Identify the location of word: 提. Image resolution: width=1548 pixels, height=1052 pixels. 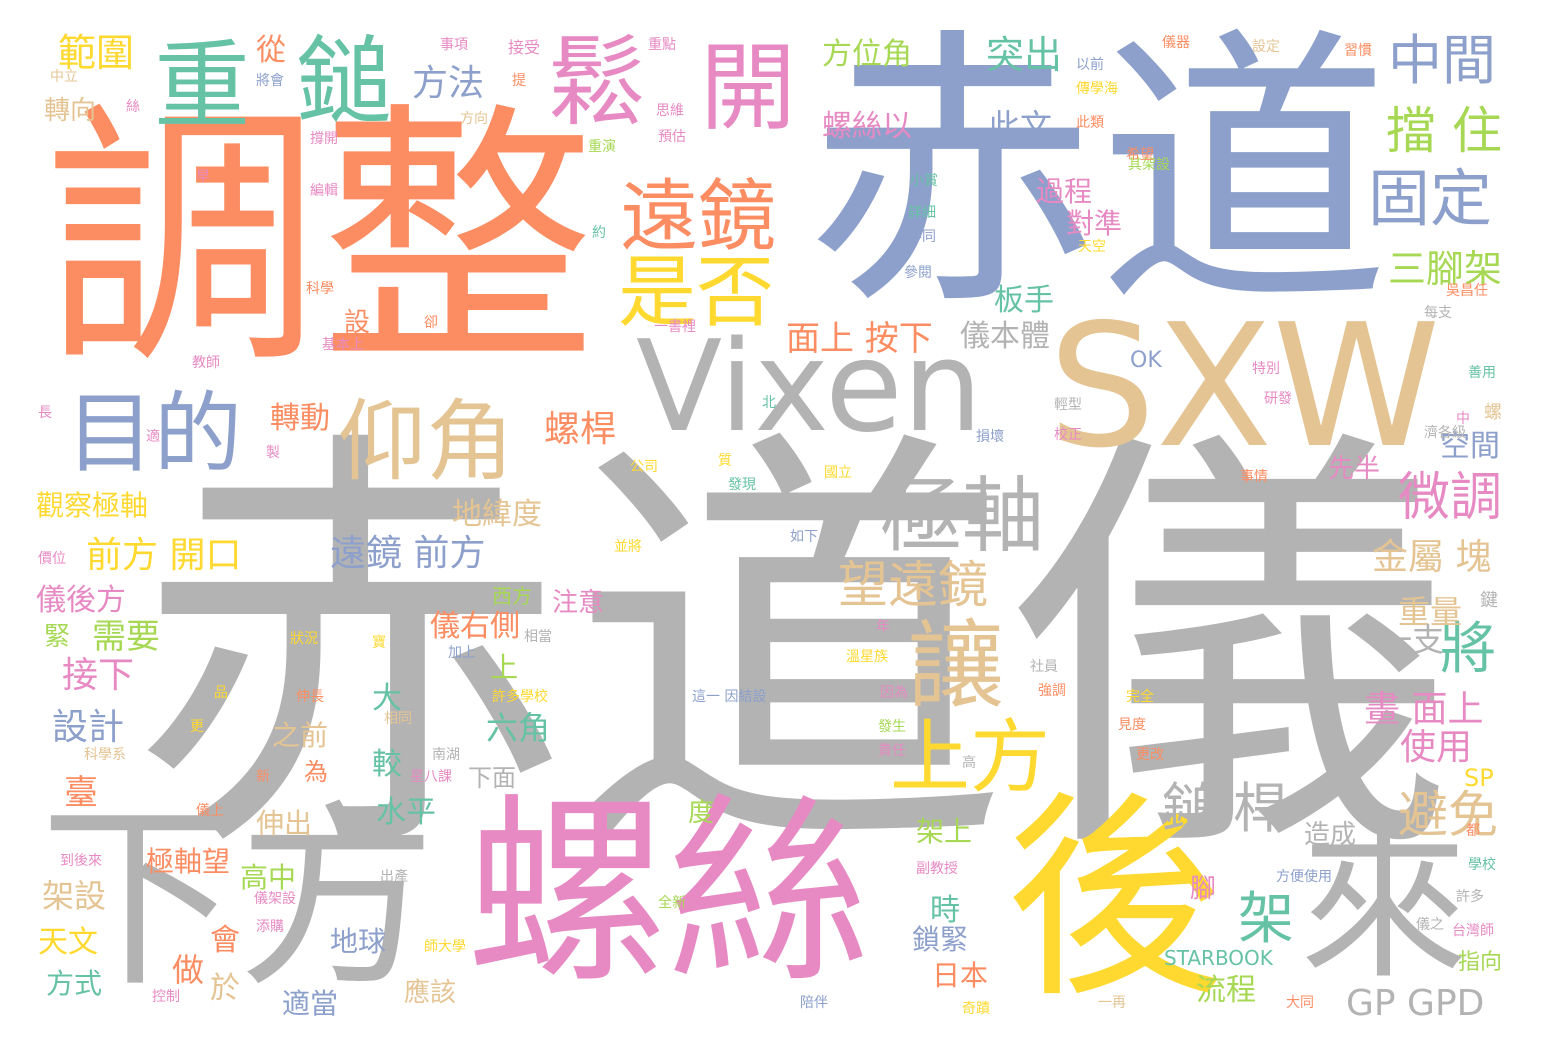
(519, 81).